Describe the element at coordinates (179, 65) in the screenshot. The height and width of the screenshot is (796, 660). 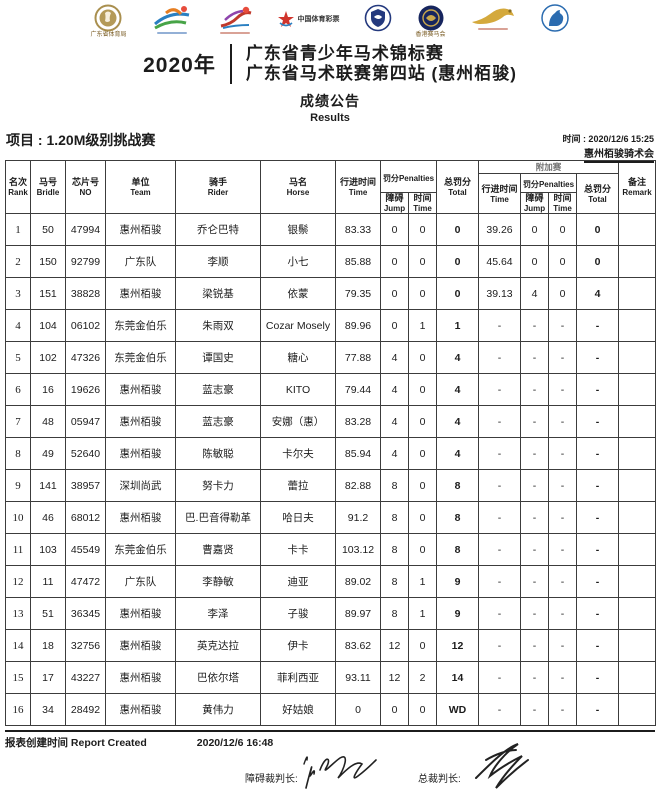
I see `year-label: 2020年` at that location.